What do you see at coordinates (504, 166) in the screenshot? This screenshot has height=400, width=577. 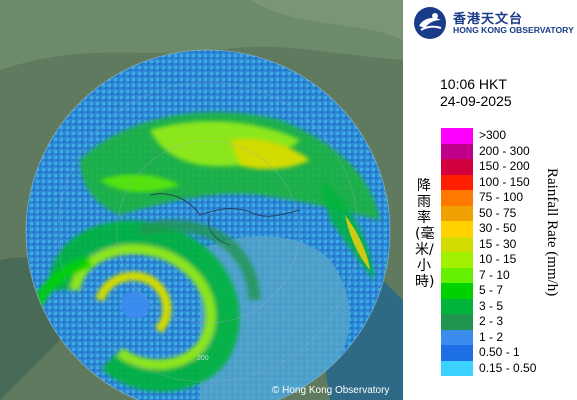 I see `legend-label: 150 - 200` at bounding box center [504, 166].